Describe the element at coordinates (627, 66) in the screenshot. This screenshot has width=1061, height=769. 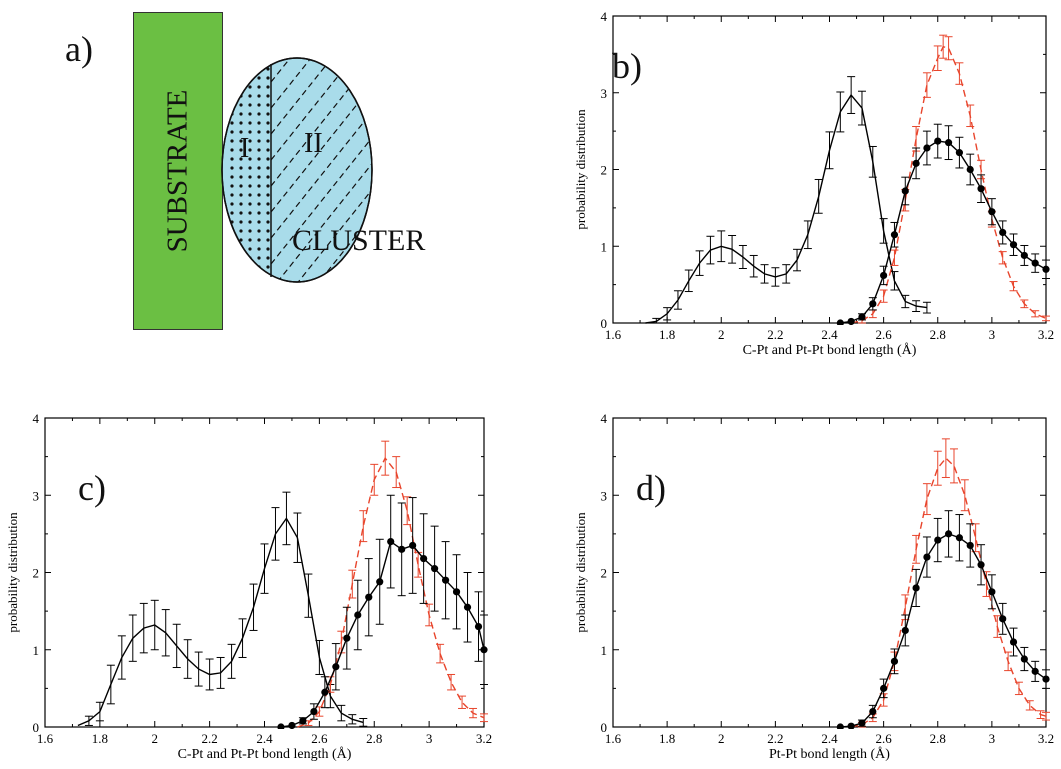
I see `panel-label: b)` at that location.